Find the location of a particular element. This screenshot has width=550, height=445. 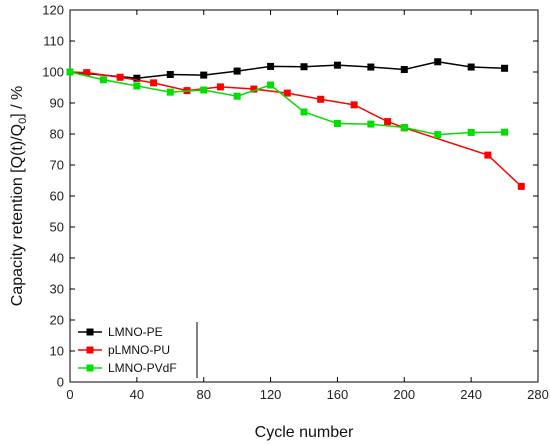

x-axis-title: Cycle number is located at coordinates (304, 432).